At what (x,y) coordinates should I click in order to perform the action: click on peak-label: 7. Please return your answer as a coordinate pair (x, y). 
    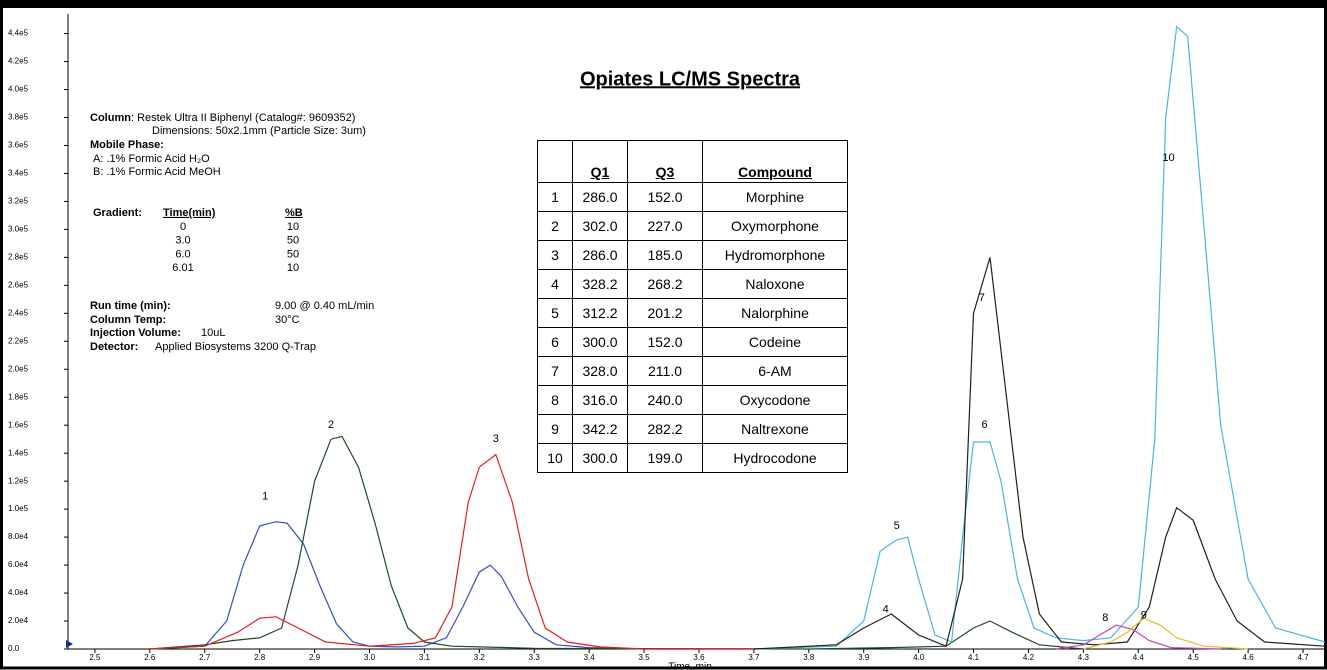
    Looking at the image, I should click on (982, 298).